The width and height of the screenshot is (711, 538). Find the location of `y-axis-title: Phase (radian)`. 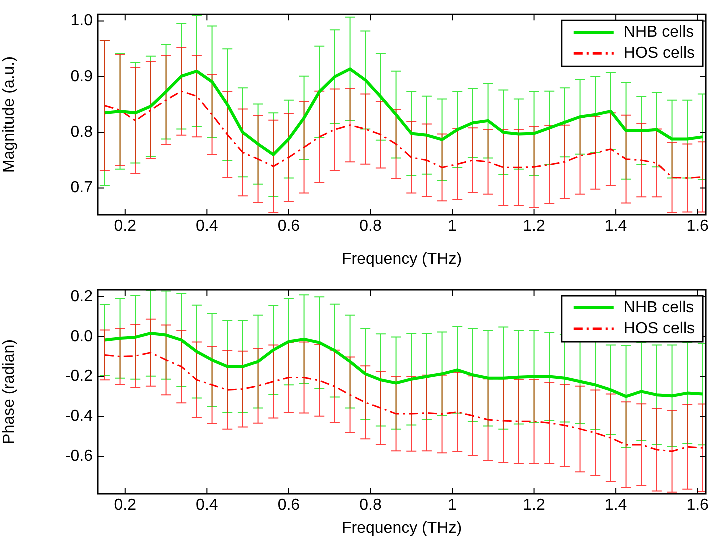

y-axis-title: Phase (radian) is located at coordinates (9, 392).